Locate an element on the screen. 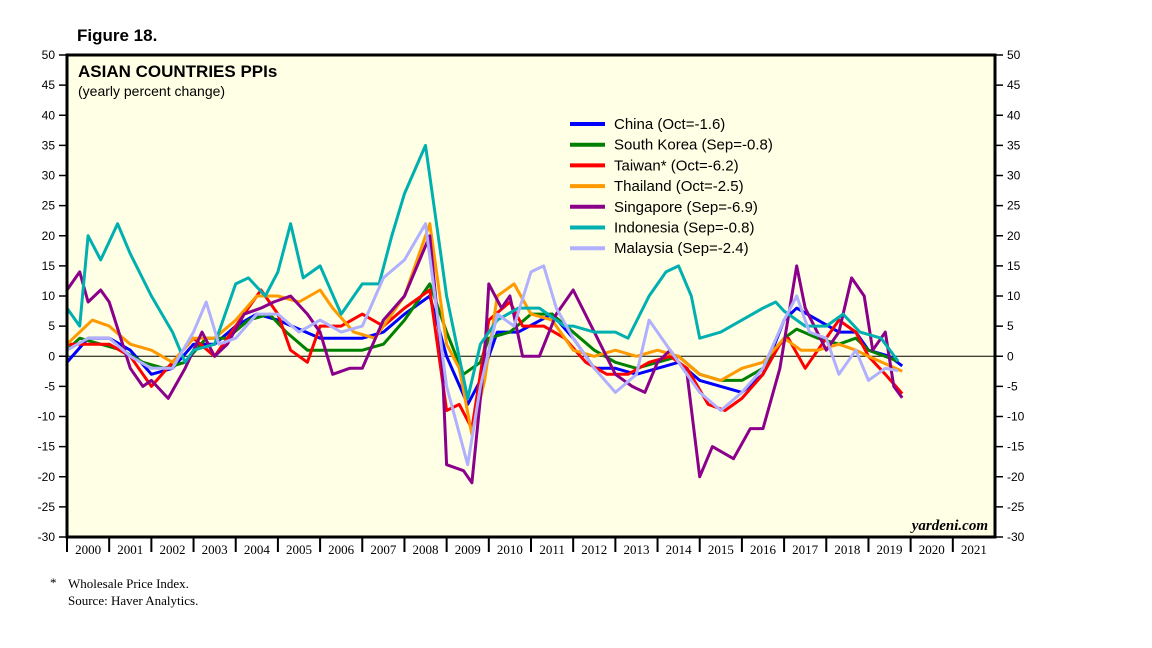 This screenshot has width=1152, height=648. y-tick-label-right: 50 is located at coordinates (1014, 55).